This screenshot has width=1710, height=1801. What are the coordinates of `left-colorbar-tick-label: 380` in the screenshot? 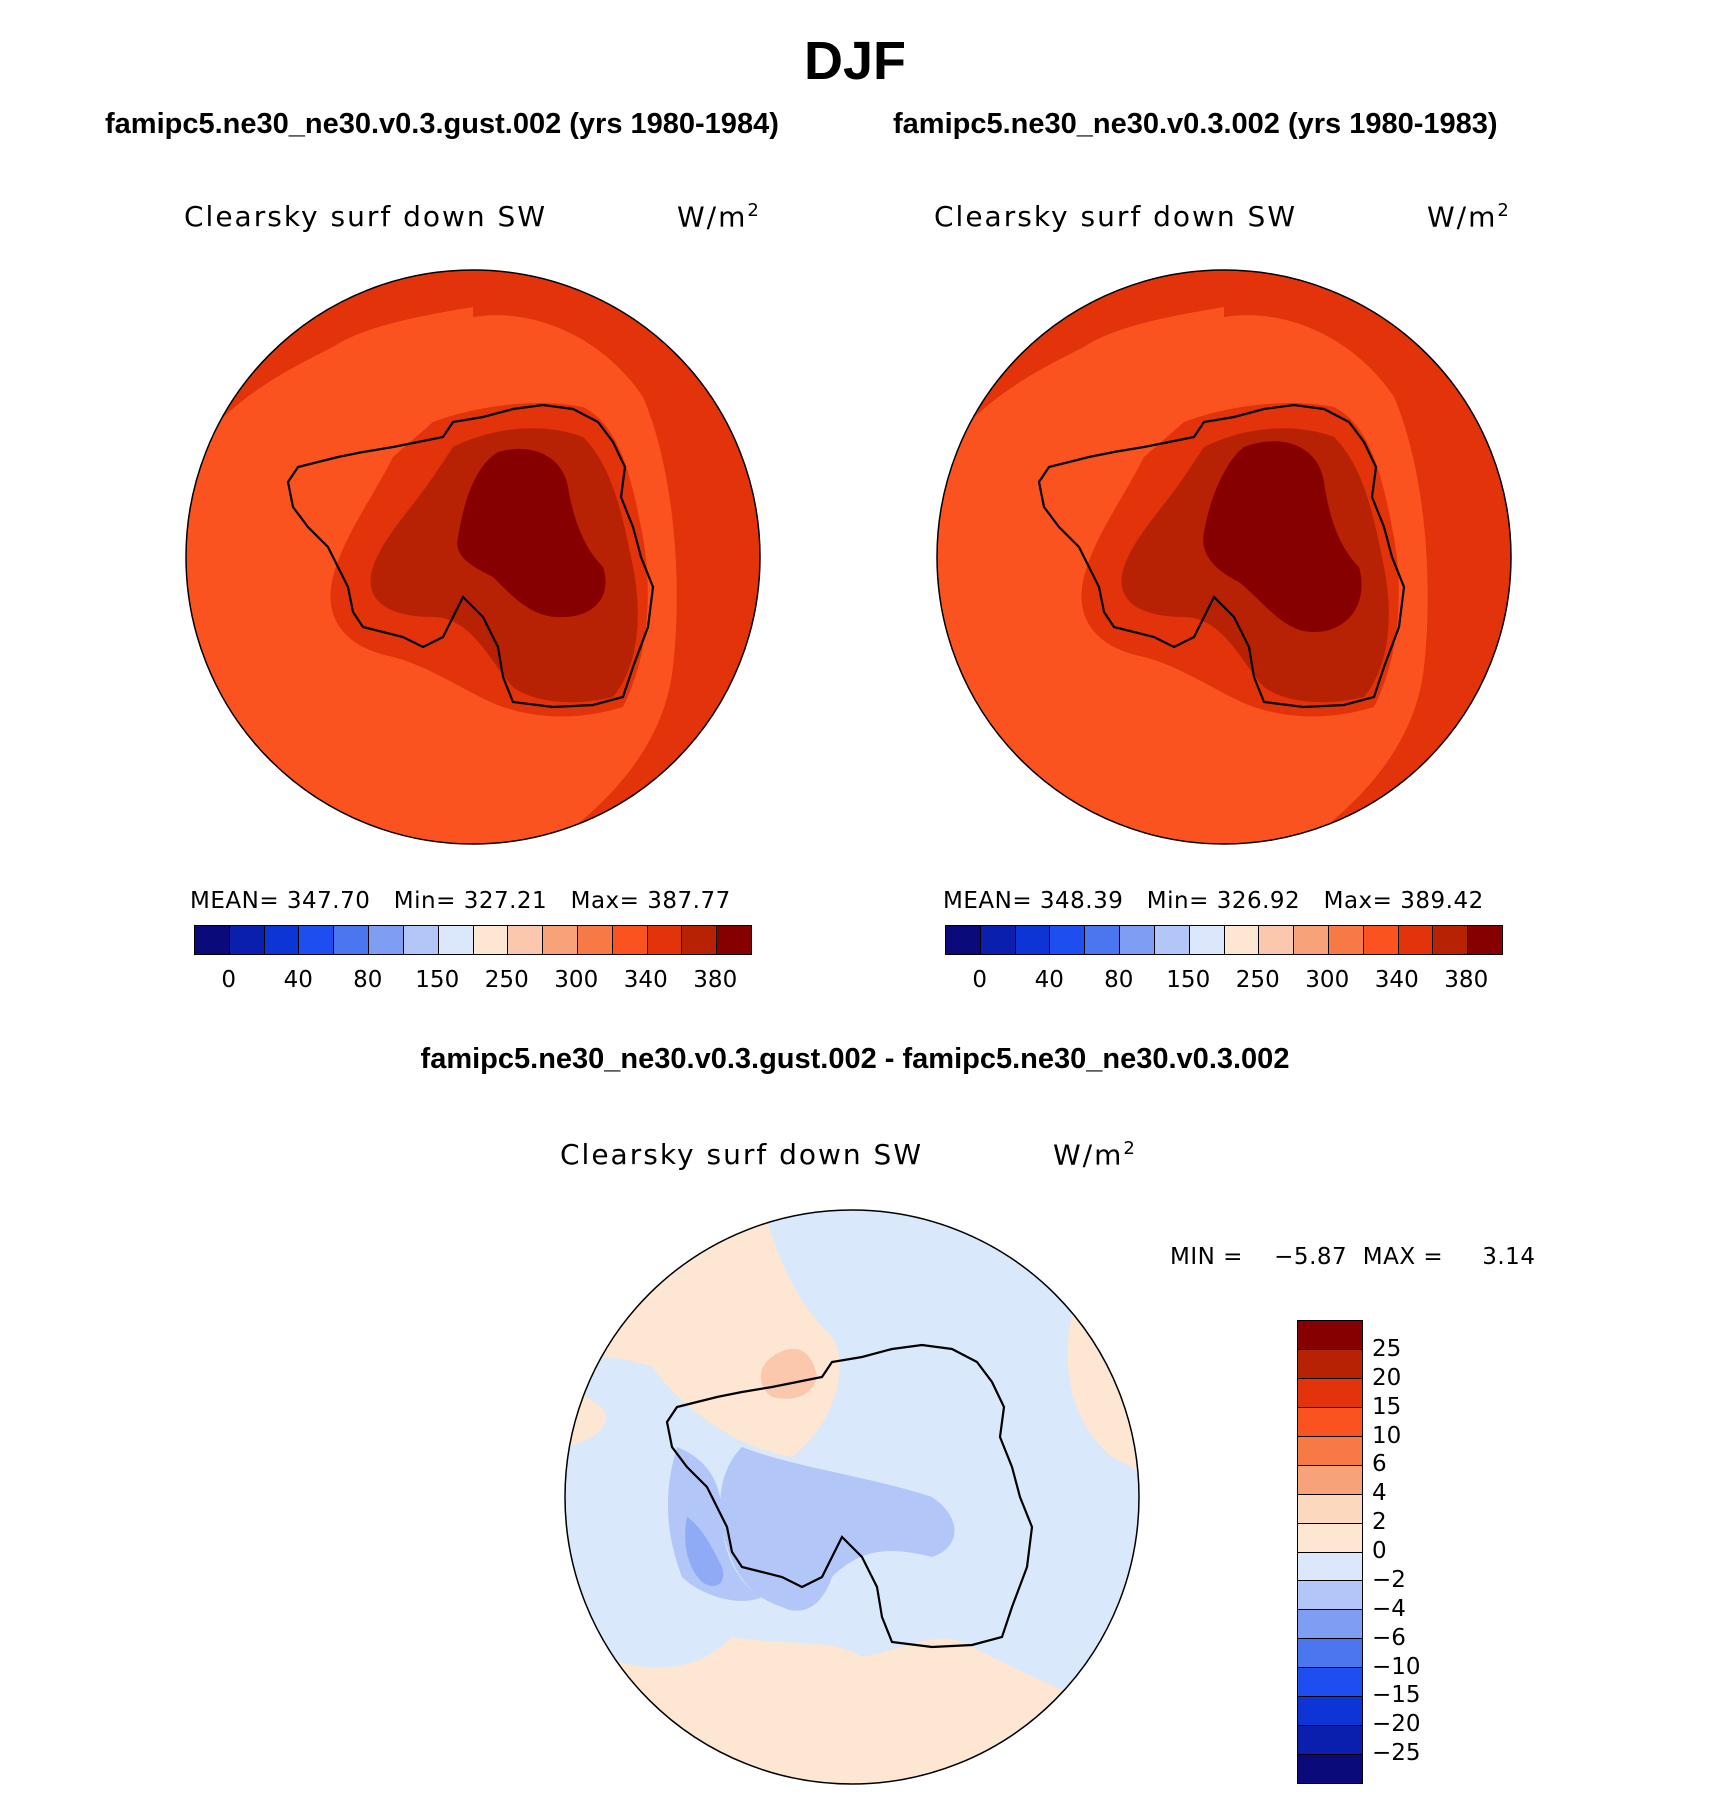 It's located at (715, 980).